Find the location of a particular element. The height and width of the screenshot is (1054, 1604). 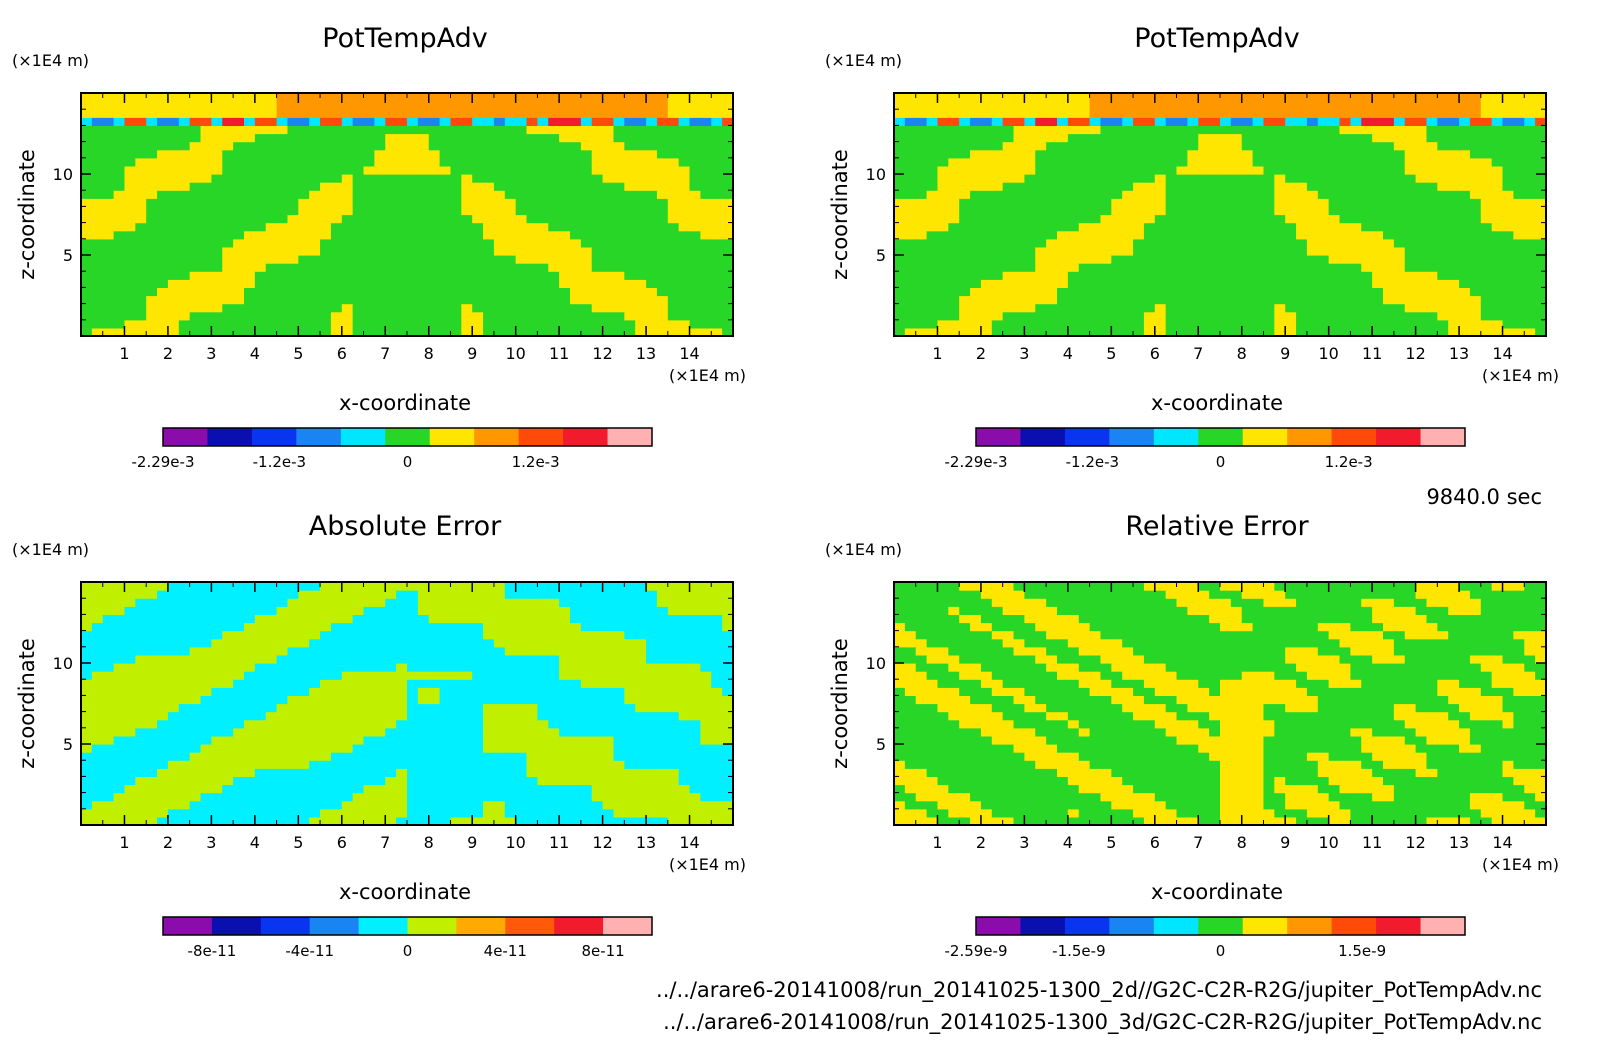

colorbar-tick-label: 0 is located at coordinates (1221, 462).